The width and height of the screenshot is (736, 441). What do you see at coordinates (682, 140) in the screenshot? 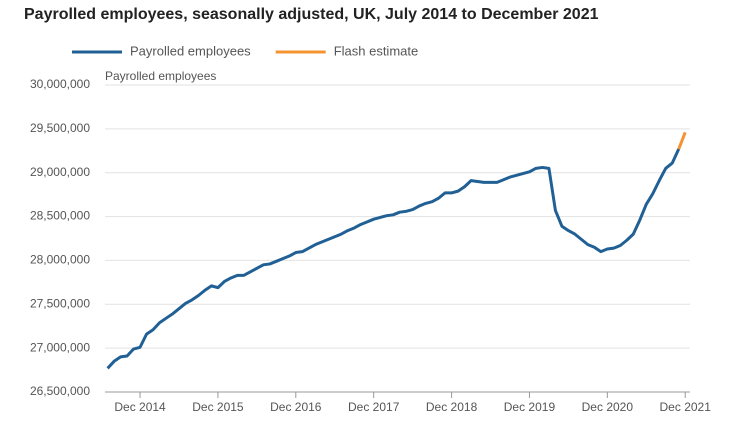
I see `series-line` at bounding box center [682, 140].